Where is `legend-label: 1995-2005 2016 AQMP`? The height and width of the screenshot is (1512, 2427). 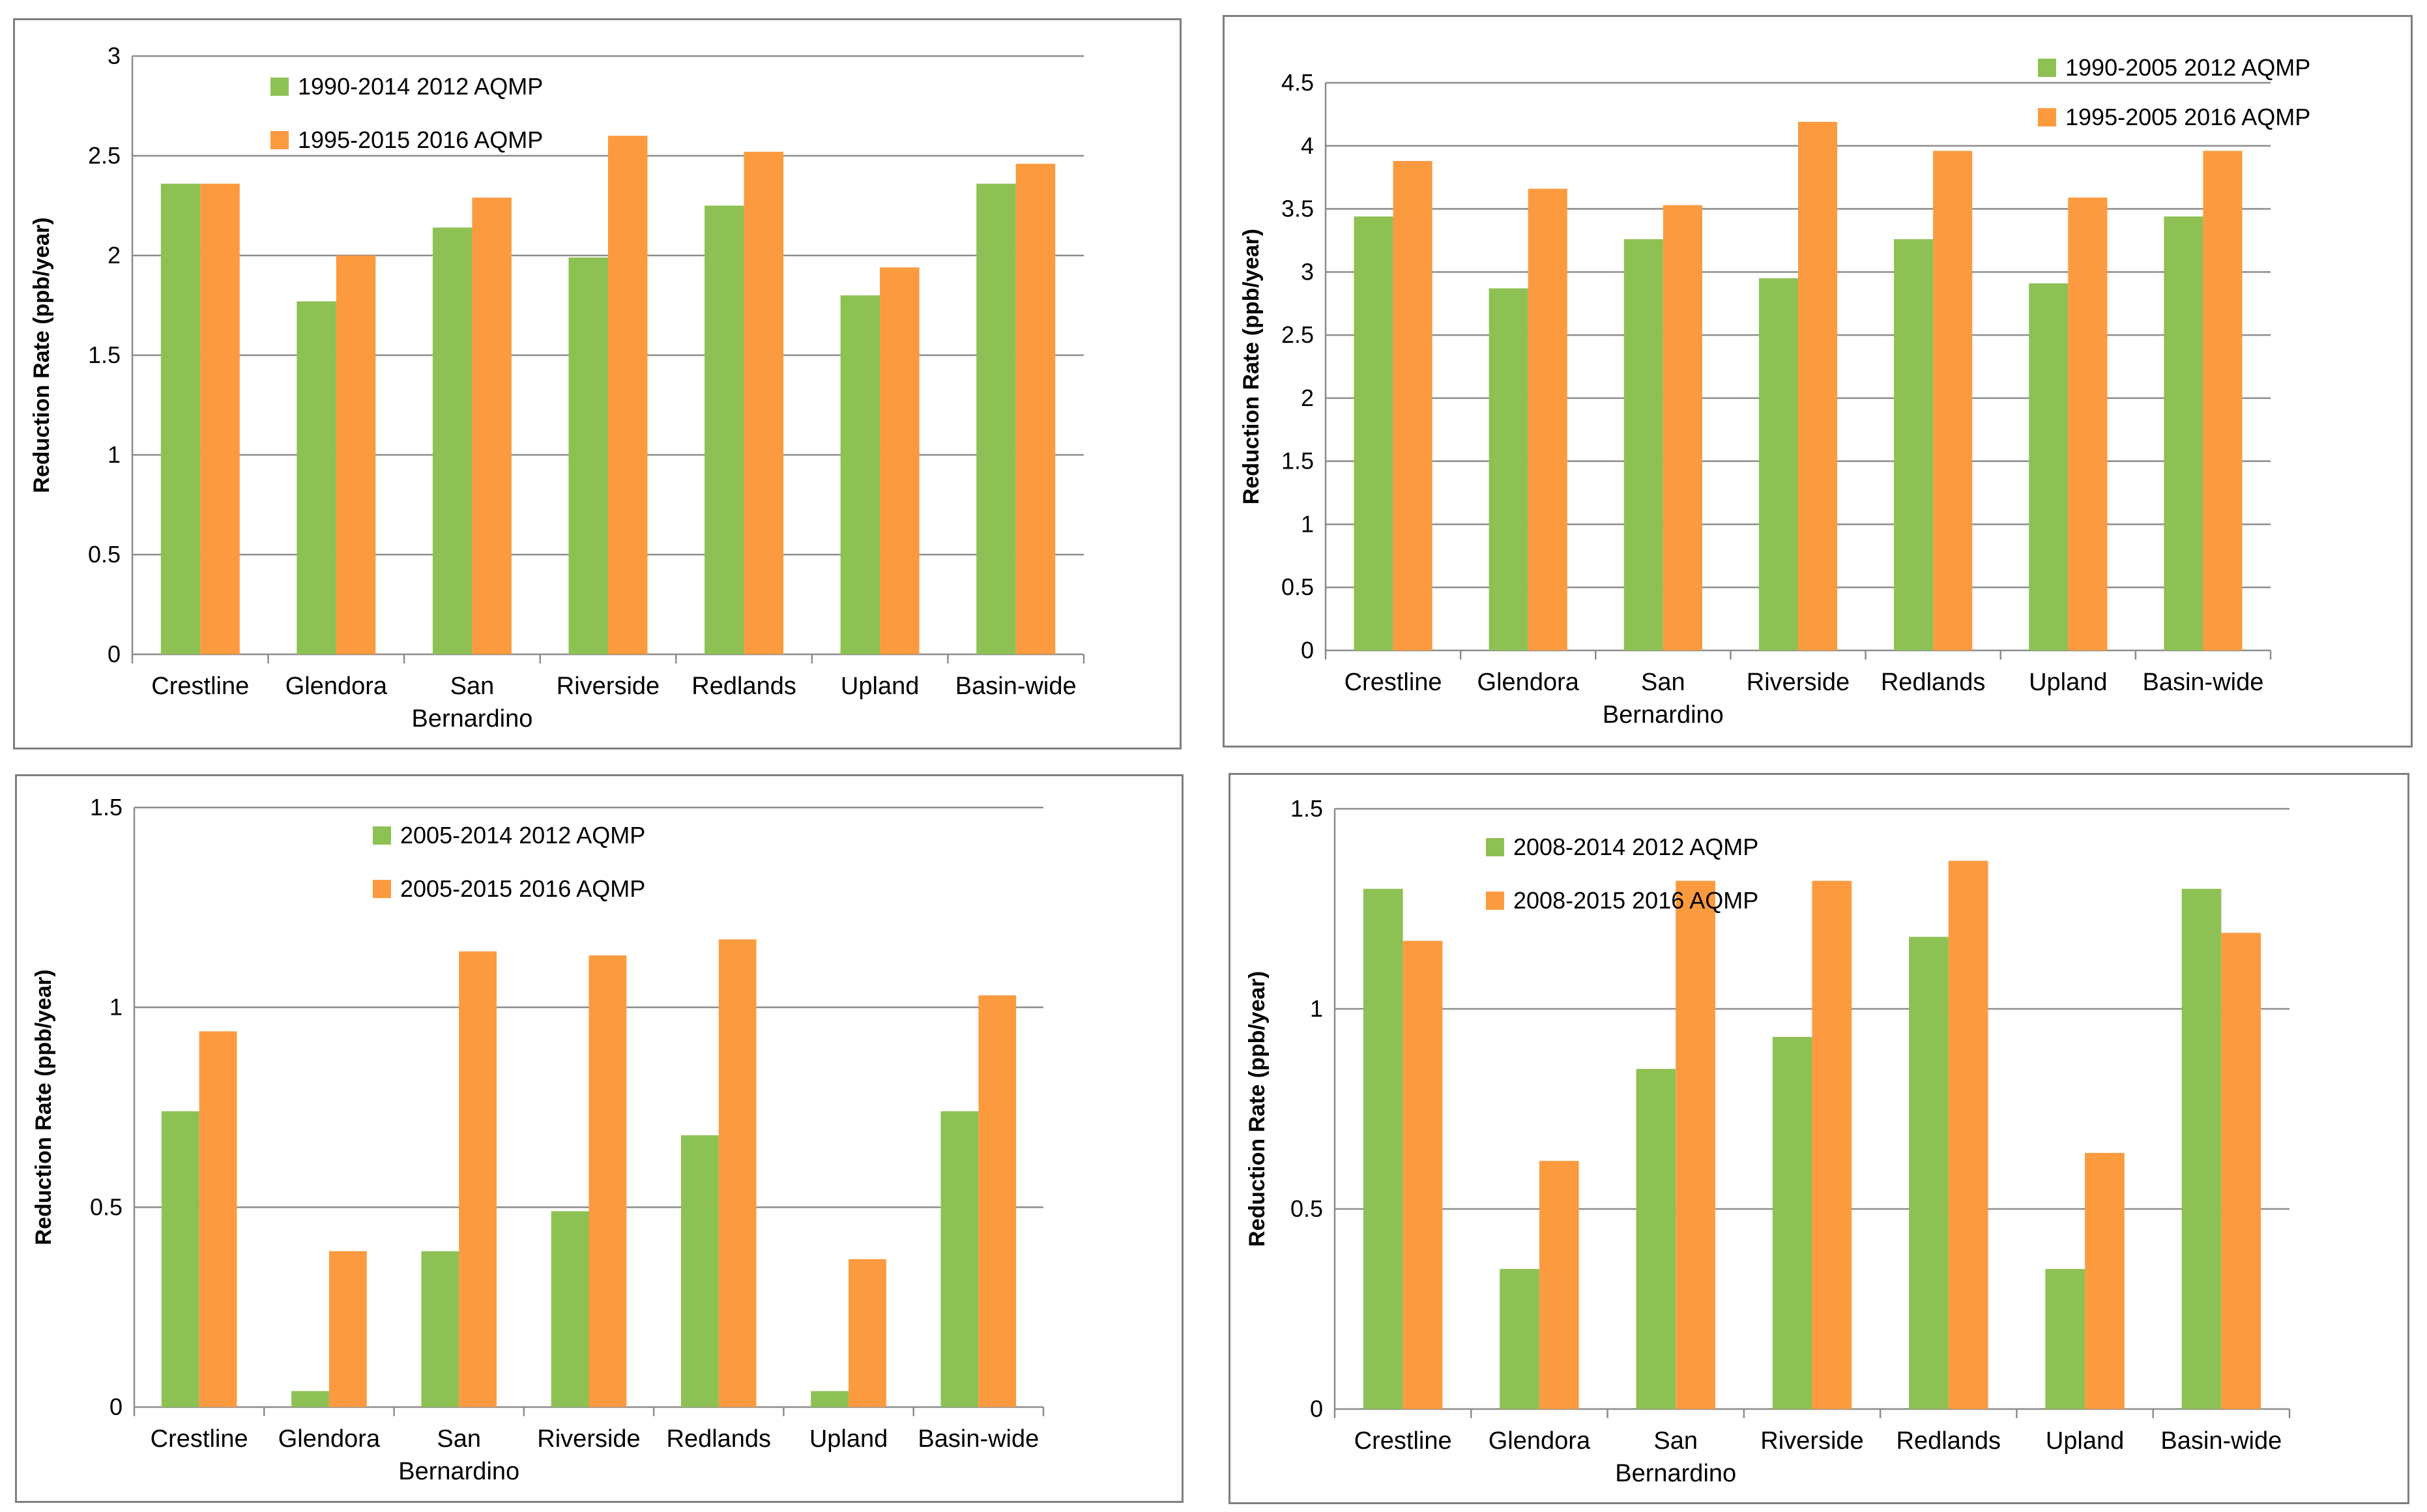
legend-label: 1995-2005 2016 AQMP is located at coordinates (2187, 117).